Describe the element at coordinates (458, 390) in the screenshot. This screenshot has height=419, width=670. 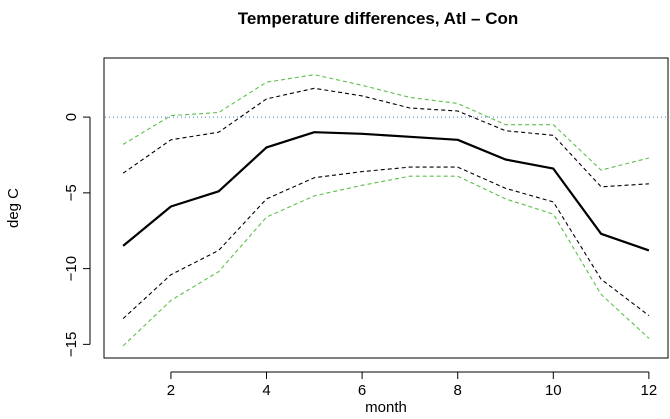
I see `x-tick-label: 8` at that location.